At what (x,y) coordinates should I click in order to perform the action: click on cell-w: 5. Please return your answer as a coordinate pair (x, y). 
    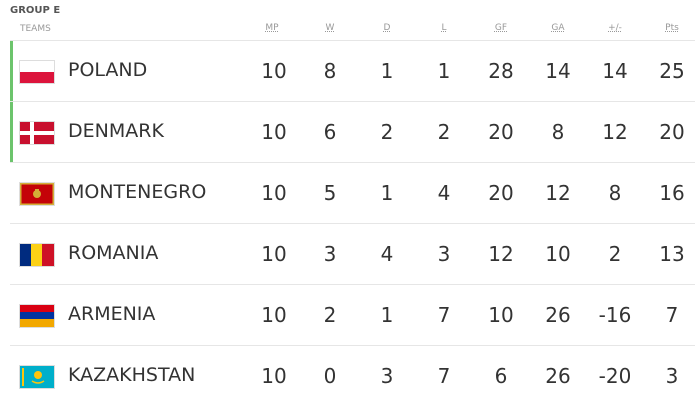
    Looking at the image, I should click on (330, 193).